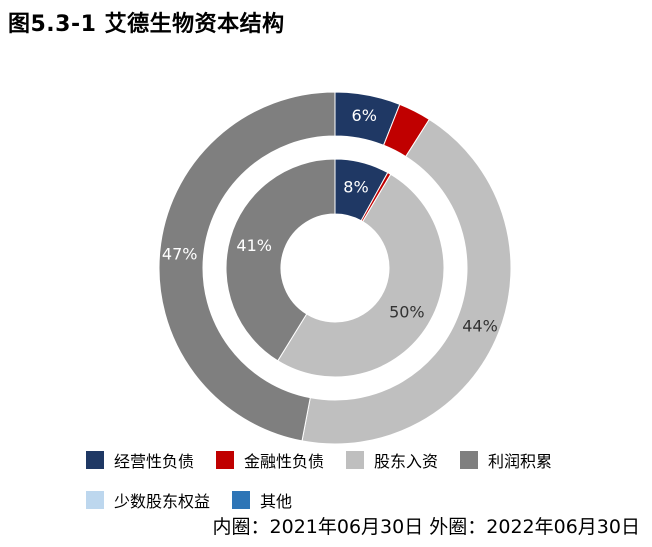 The height and width of the screenshot is (547, 652). I want to click on legend-item: 金融性负债, so click(270, 460).